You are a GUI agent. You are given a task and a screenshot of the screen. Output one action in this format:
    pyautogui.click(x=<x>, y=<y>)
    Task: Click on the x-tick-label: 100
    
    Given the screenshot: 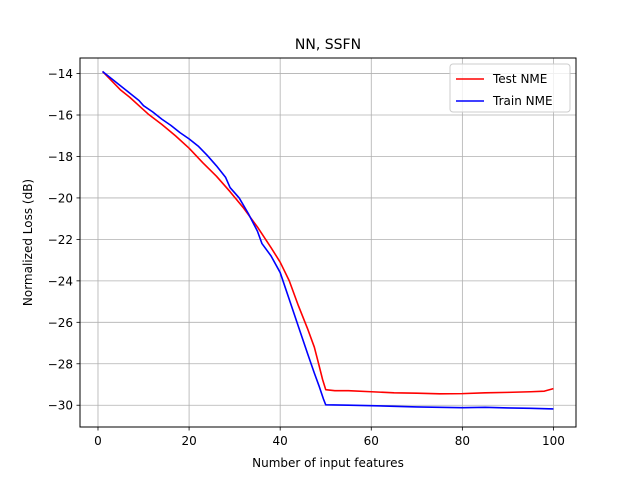 What is the action you would take?
    pyautogui.click(x=553, y=441)
    